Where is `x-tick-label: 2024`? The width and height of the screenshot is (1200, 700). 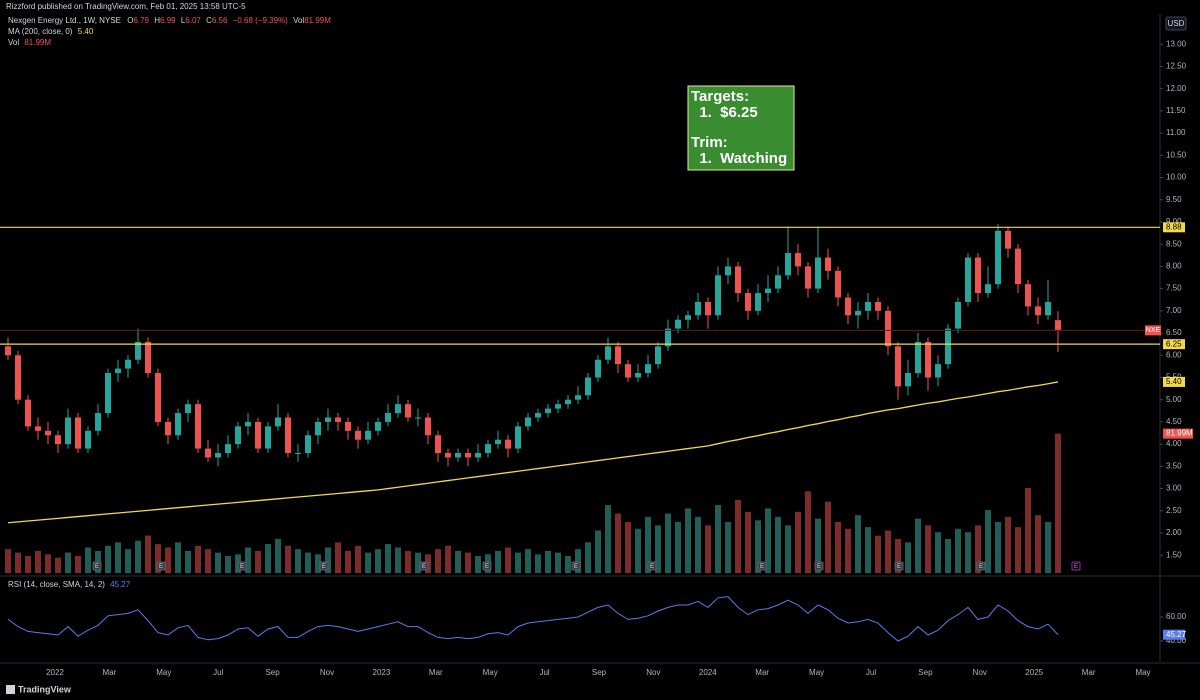 x-tick-label: 2024 is located at coordinates (708, 672).